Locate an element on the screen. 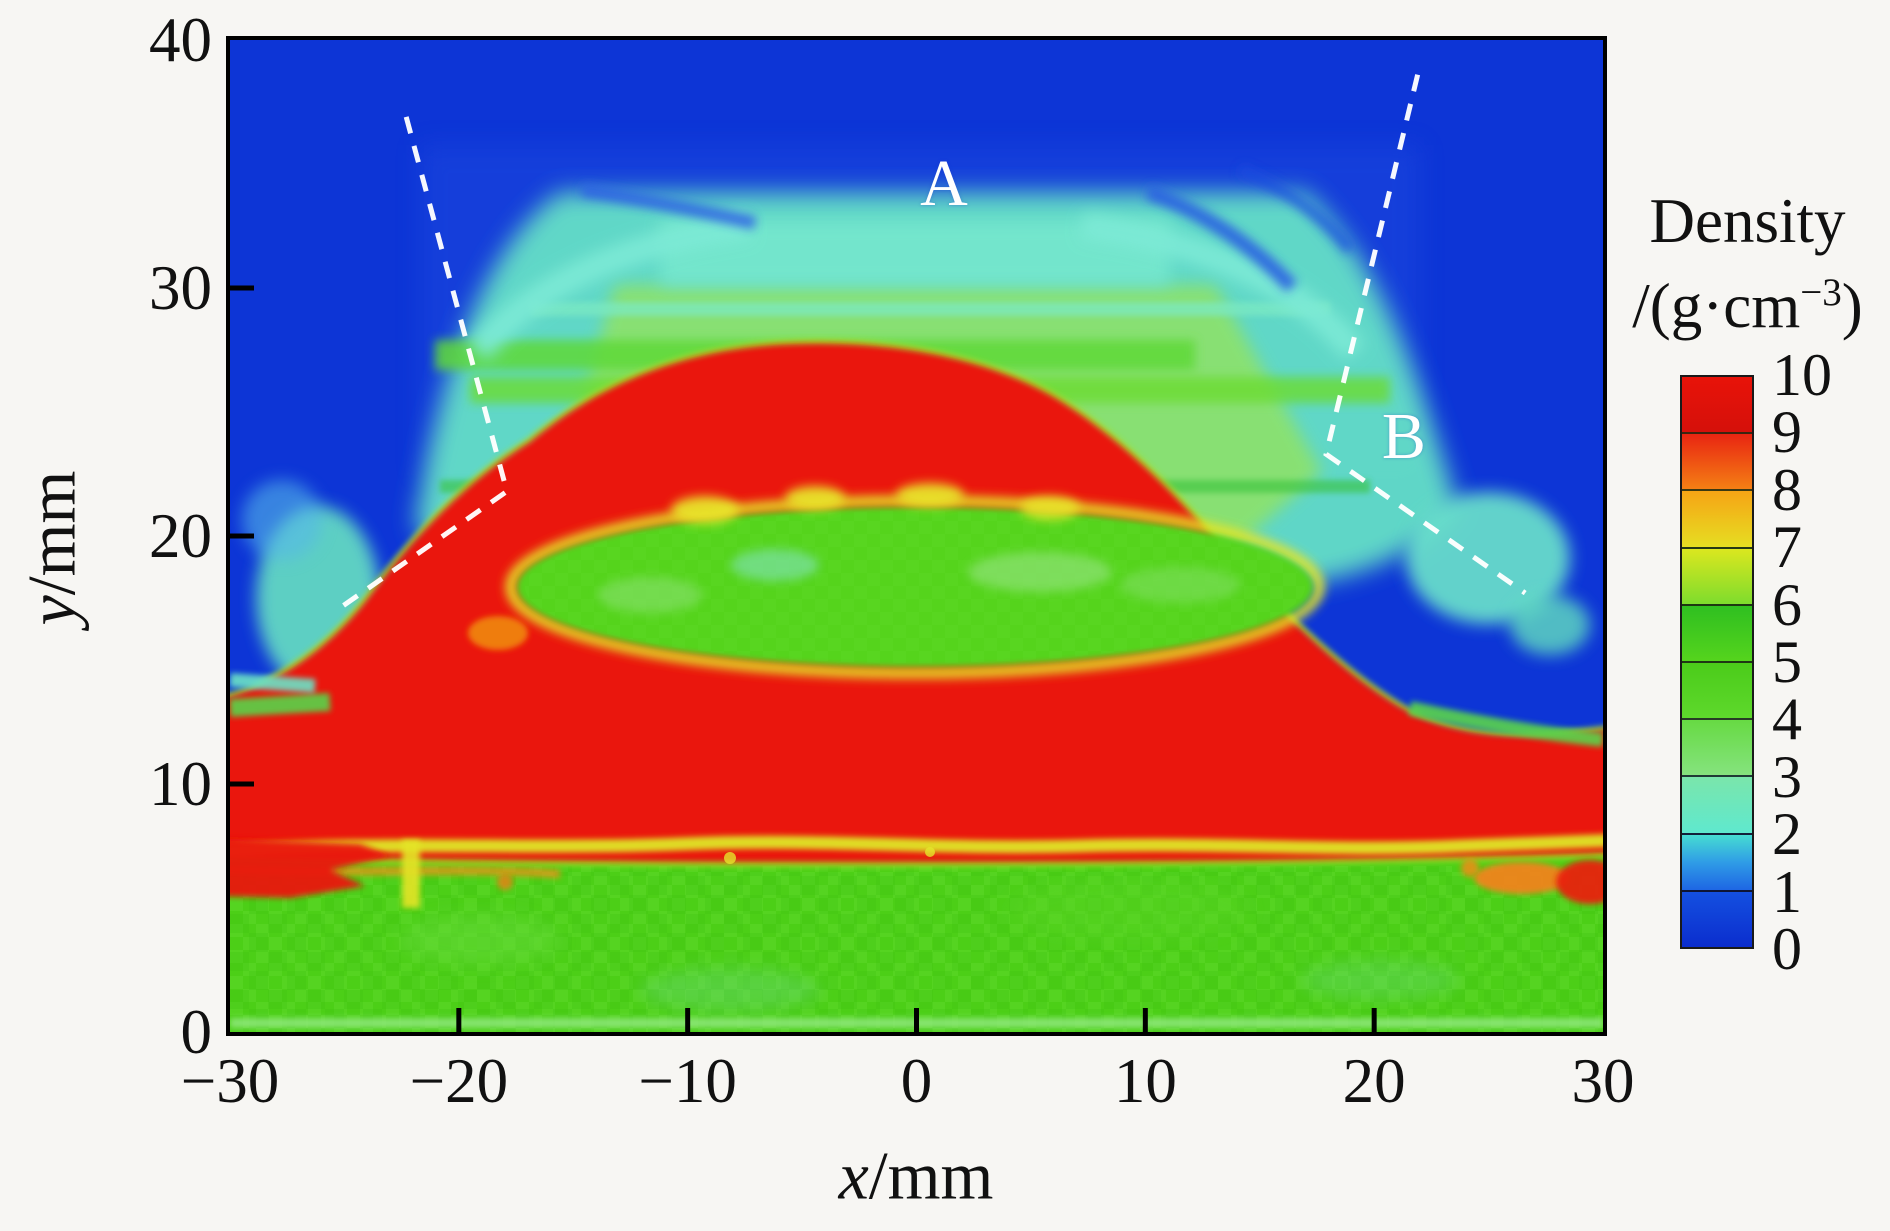  colorbar-tick-label: 8 is located at coordinates (1787, 489).